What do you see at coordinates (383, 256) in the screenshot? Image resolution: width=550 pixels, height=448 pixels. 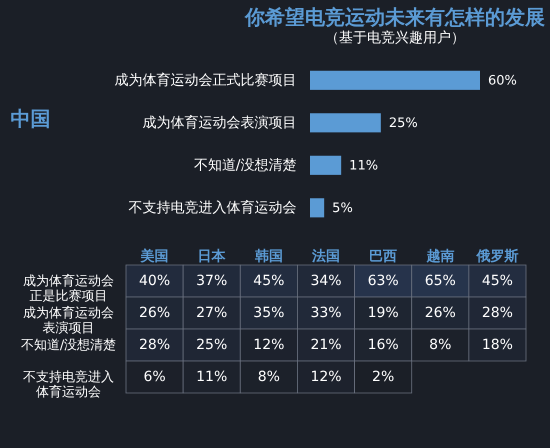 I see `x-tick-label: 巴西` at bounding box center [383, 256].